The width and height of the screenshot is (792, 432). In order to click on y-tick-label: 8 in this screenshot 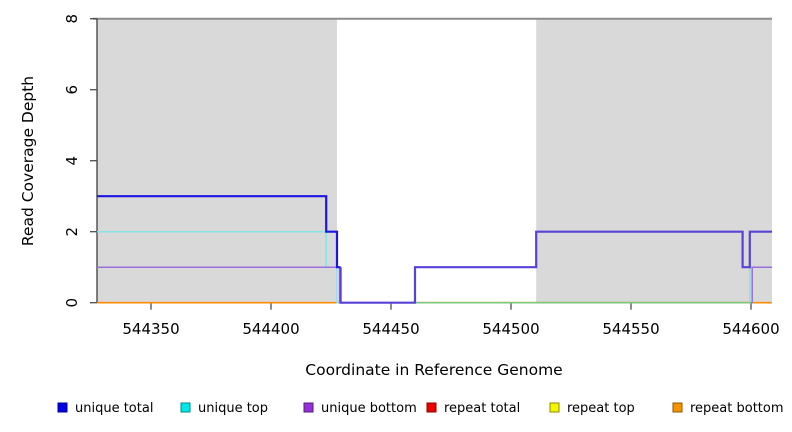, I will do `click(72, 19)`.